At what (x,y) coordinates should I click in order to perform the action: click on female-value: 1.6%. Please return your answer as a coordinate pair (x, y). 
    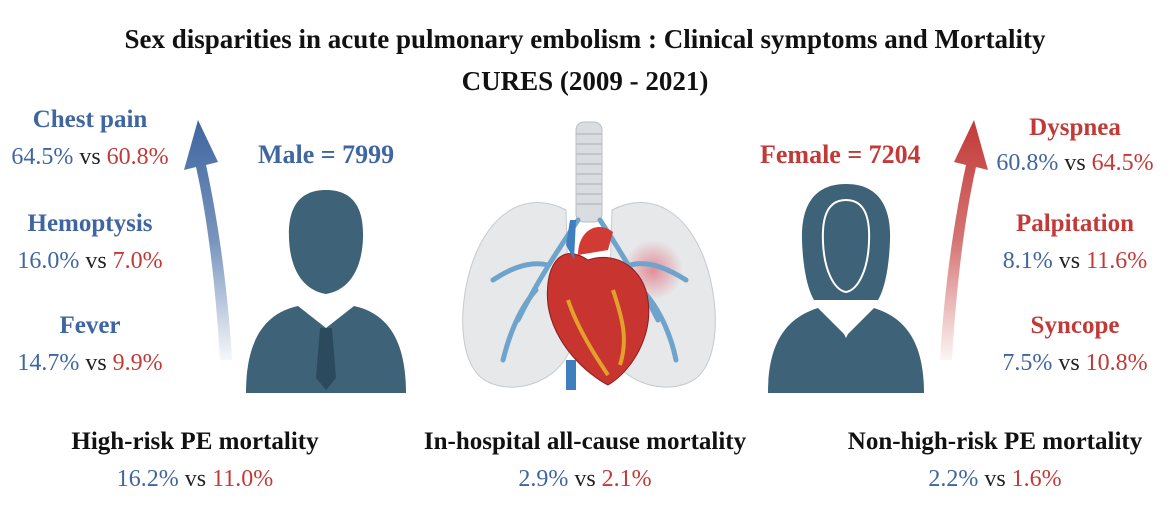
    Looking at the image, I should click on (1036, 479).